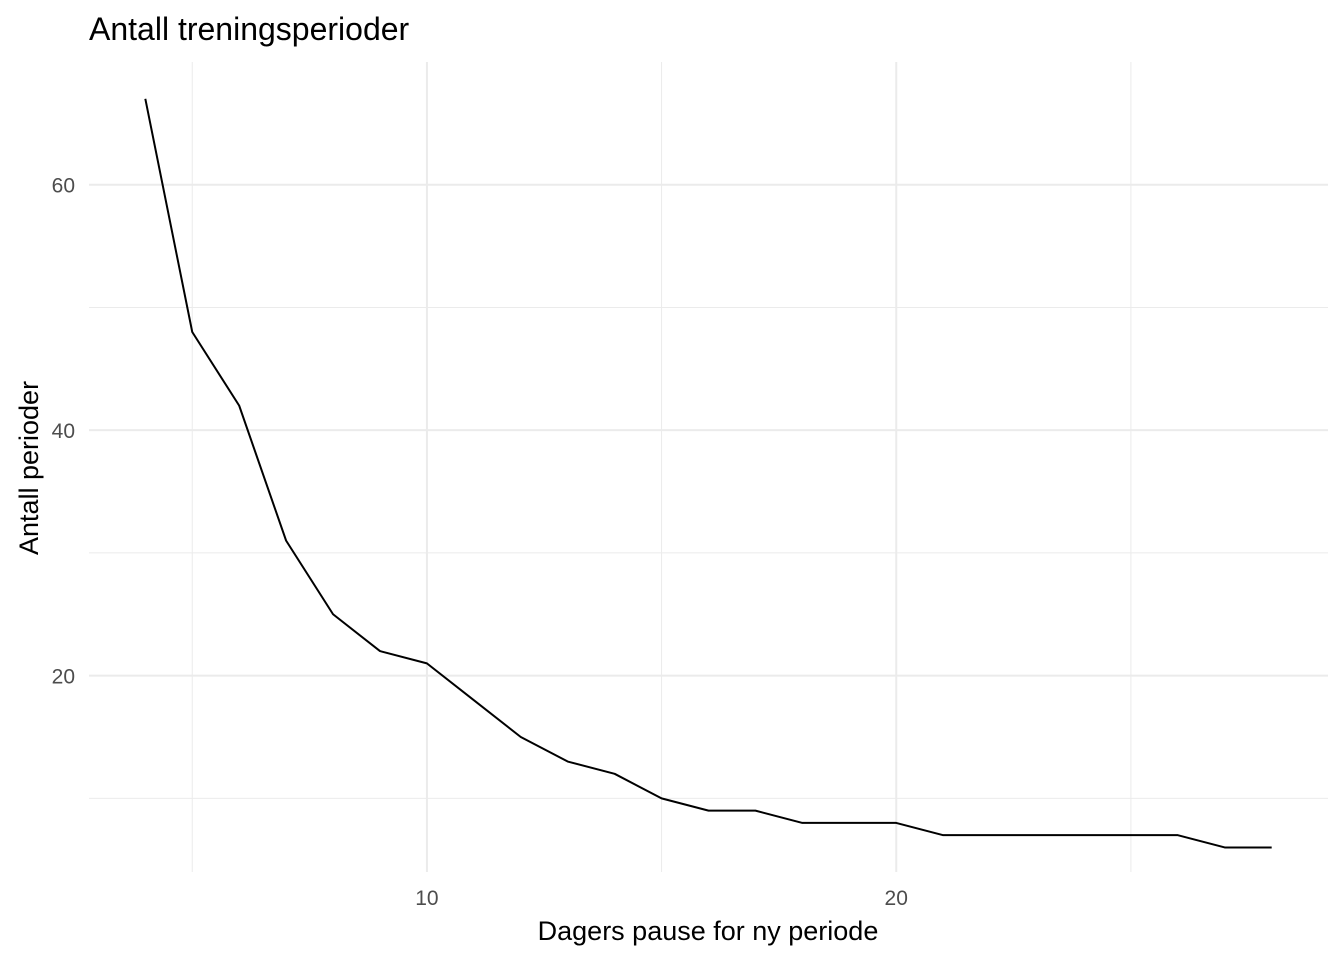  I want to click on x-tick-label: 10, so click(426, 898).